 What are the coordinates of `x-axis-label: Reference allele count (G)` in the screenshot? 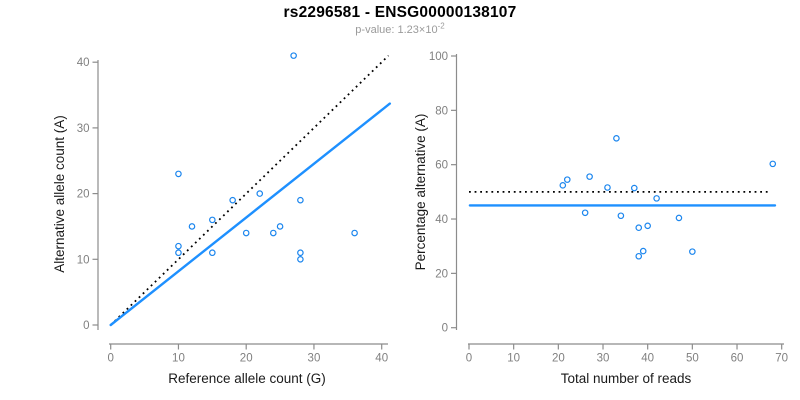 It's located at (247, 378).